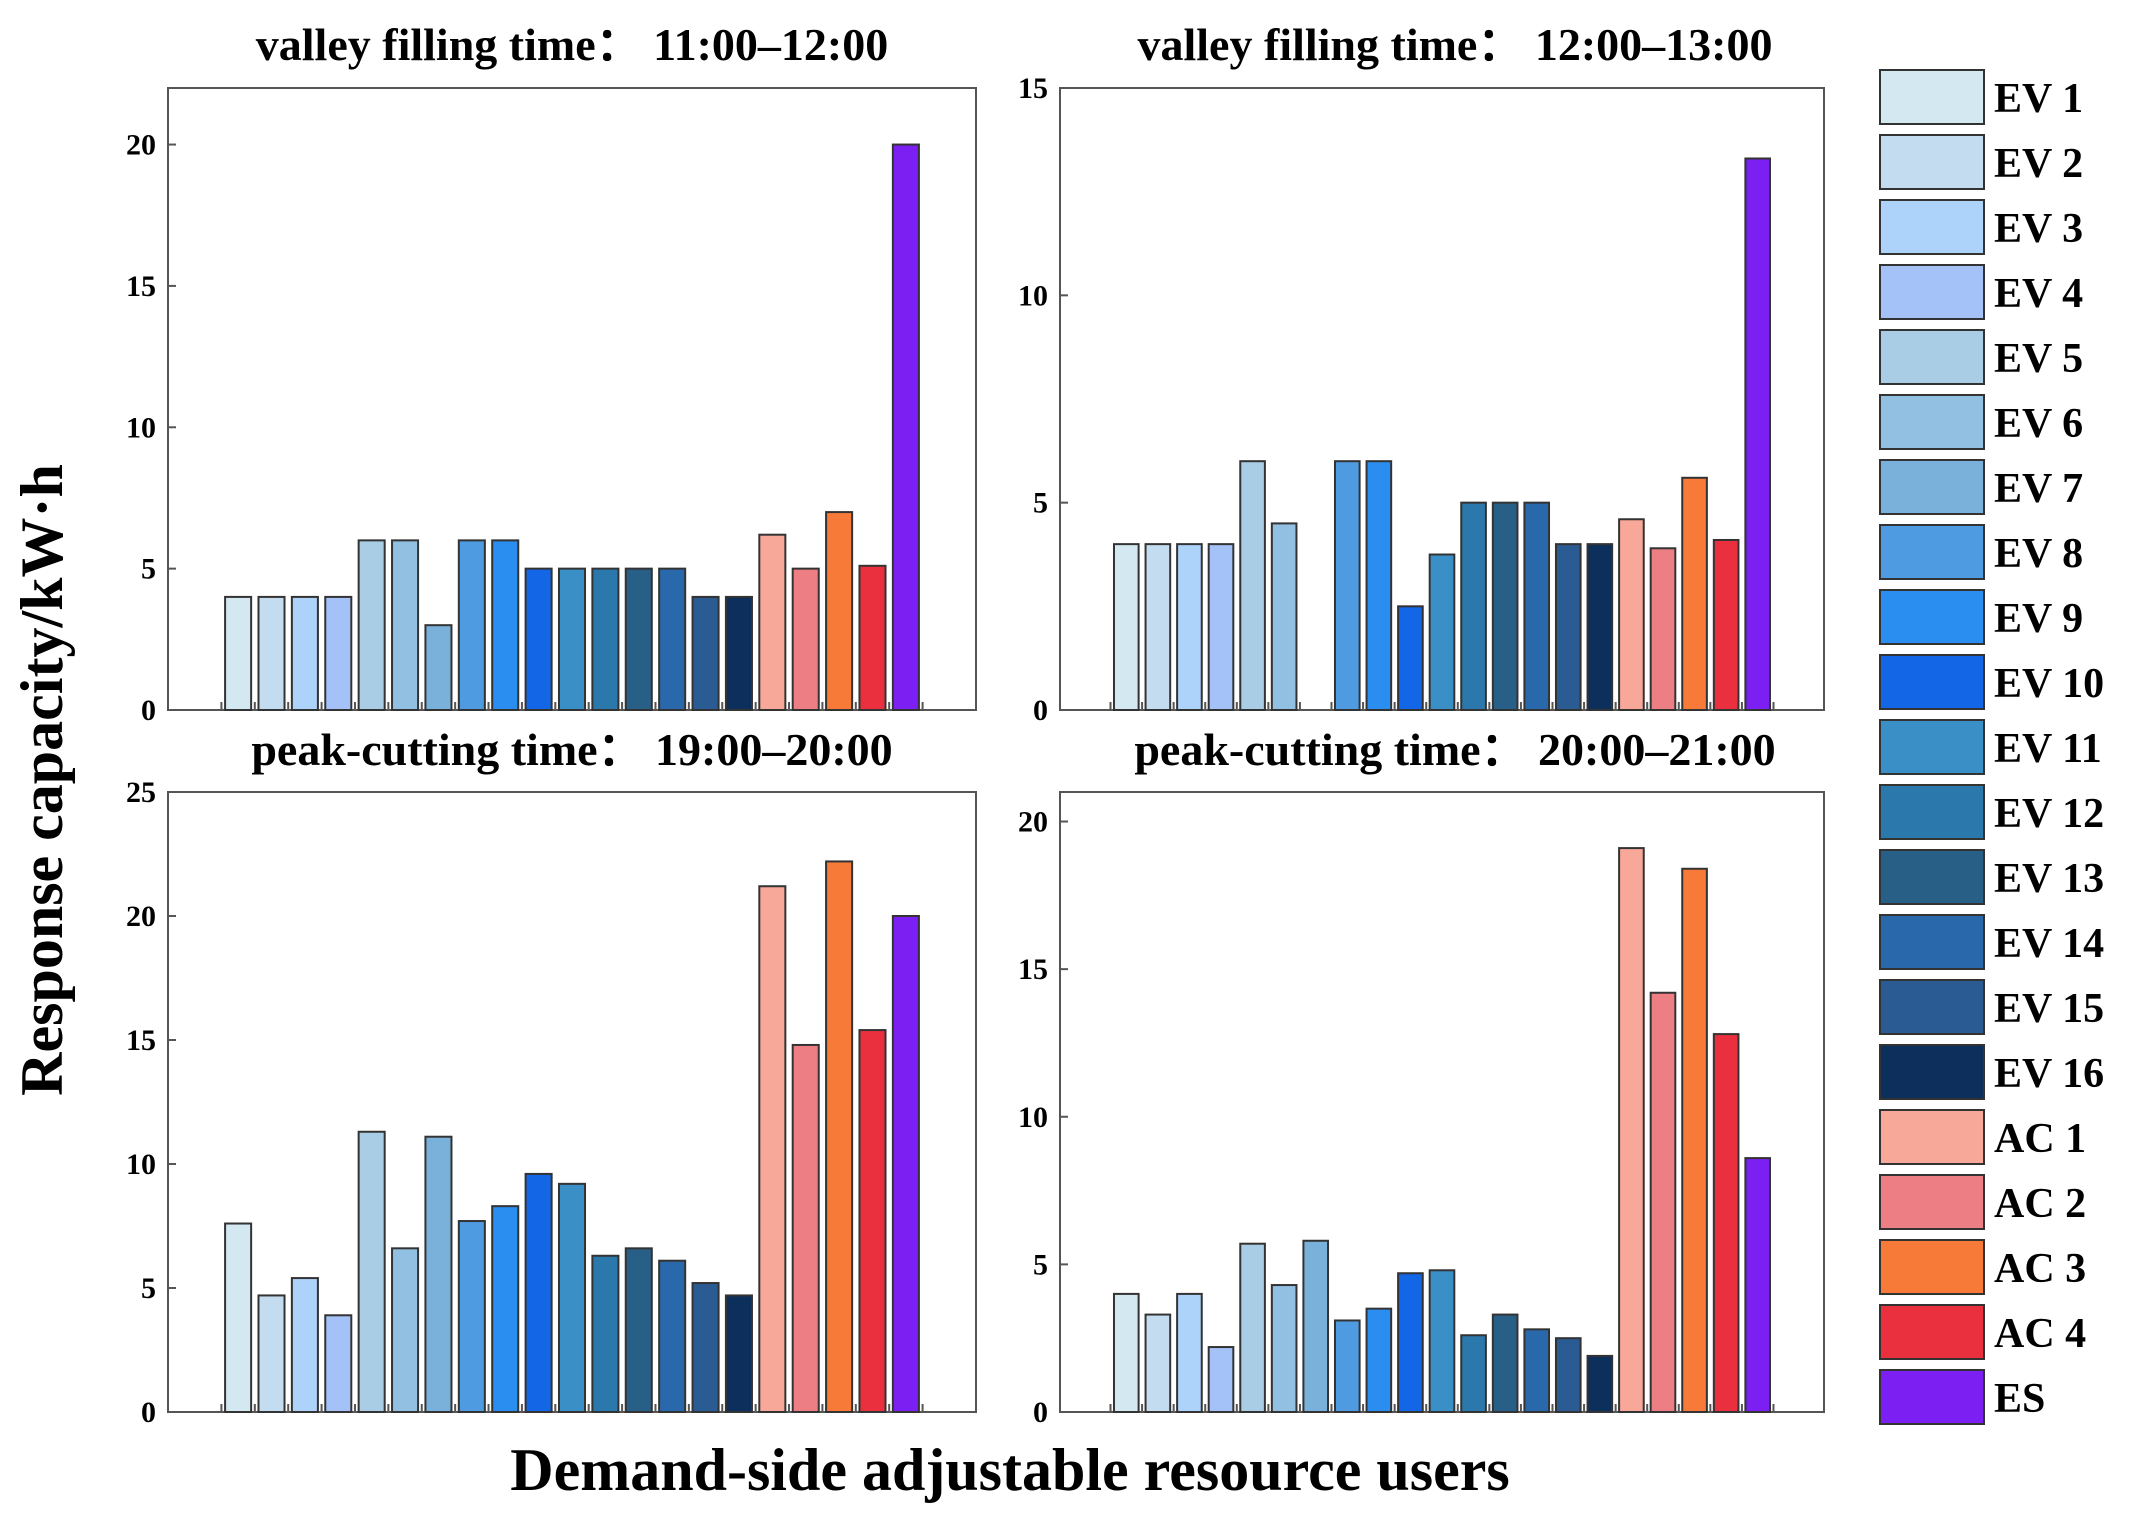 The image size is (2144, 1520). Describe the element at coordinates (42, 780) in the screenshot. I see `y-axis-title: Response capacity/kW·h` at that location.